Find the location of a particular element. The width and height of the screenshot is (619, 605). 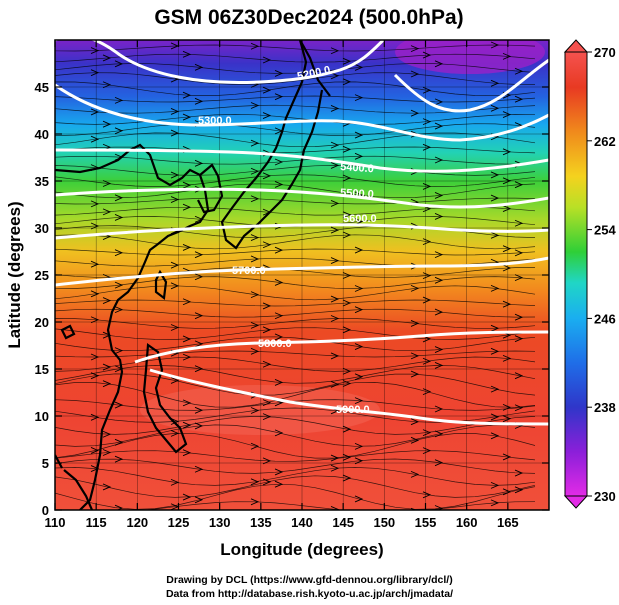

colorbar-tick-label: 238 is located at coordinates (605, 407).